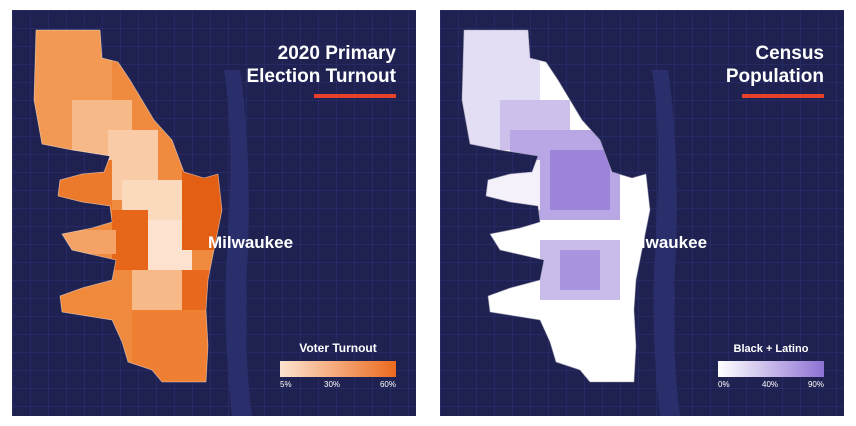  Describe the element at coordinates (338, 348) in the screenshot. I see `legend-title: Voter Turnout` at that location.